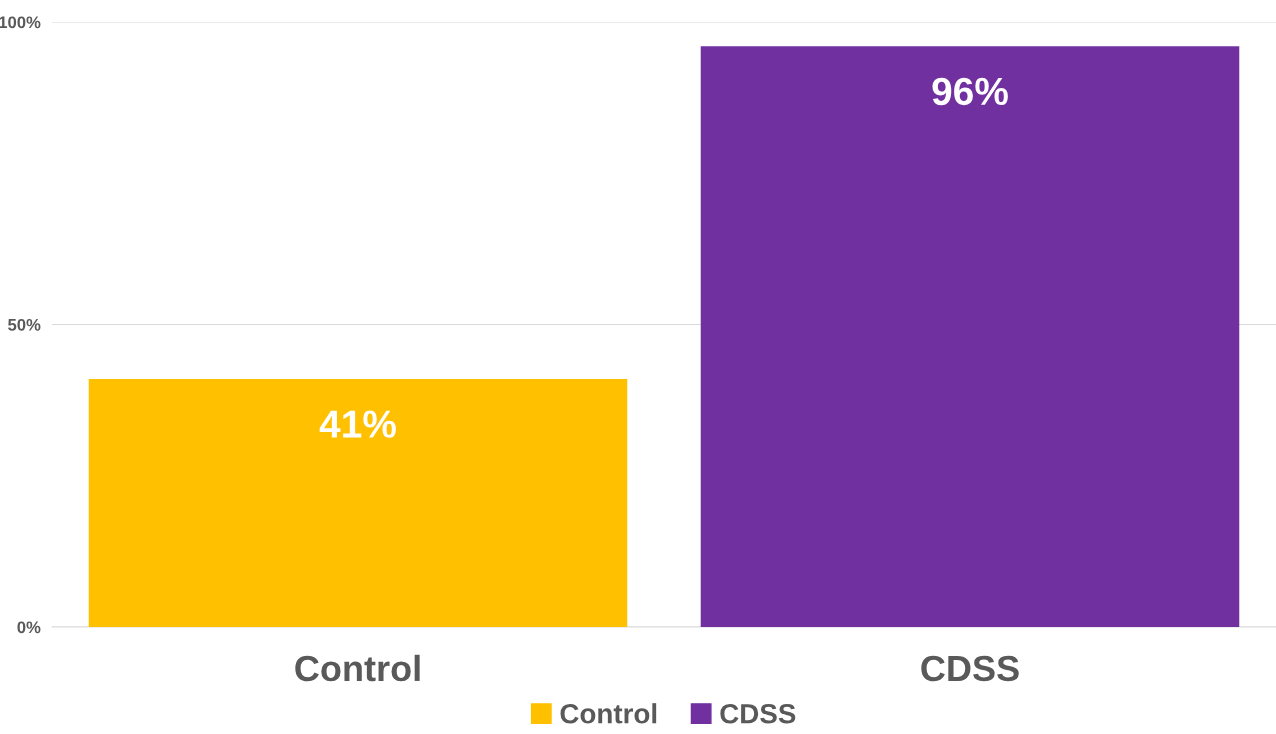 The width and height of the screenshot is (1276, 734). What do you see at coordinates (20, 22) in the screenshot?
I see `y-tick-label: 100%` at bounding box center [20, 22].